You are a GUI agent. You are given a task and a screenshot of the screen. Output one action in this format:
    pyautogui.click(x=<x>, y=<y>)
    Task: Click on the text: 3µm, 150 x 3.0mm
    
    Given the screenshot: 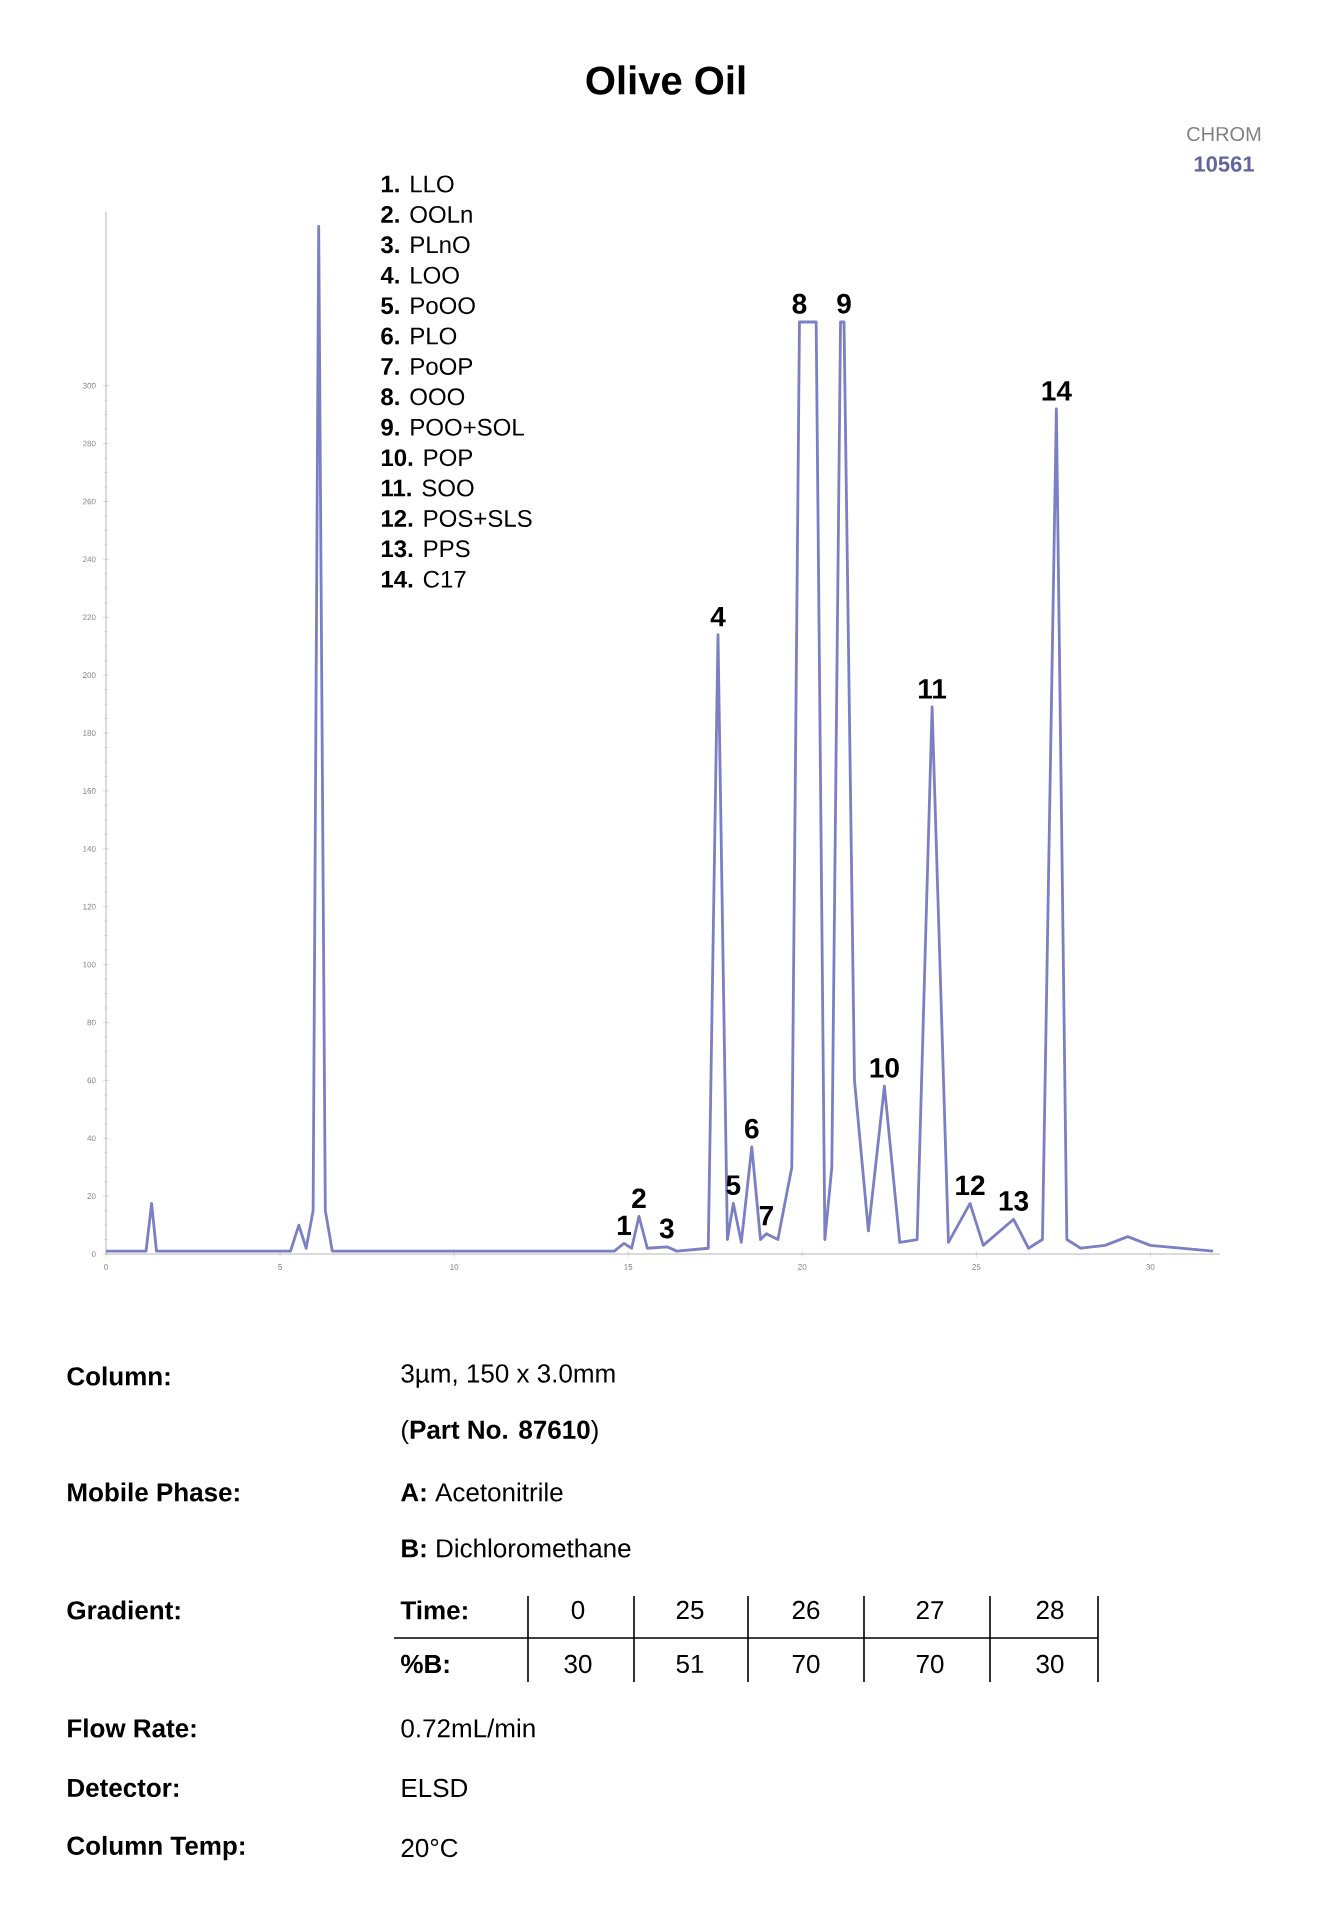 What is the action you would take?
    pyautogui.click(x=508, y=1376)
    